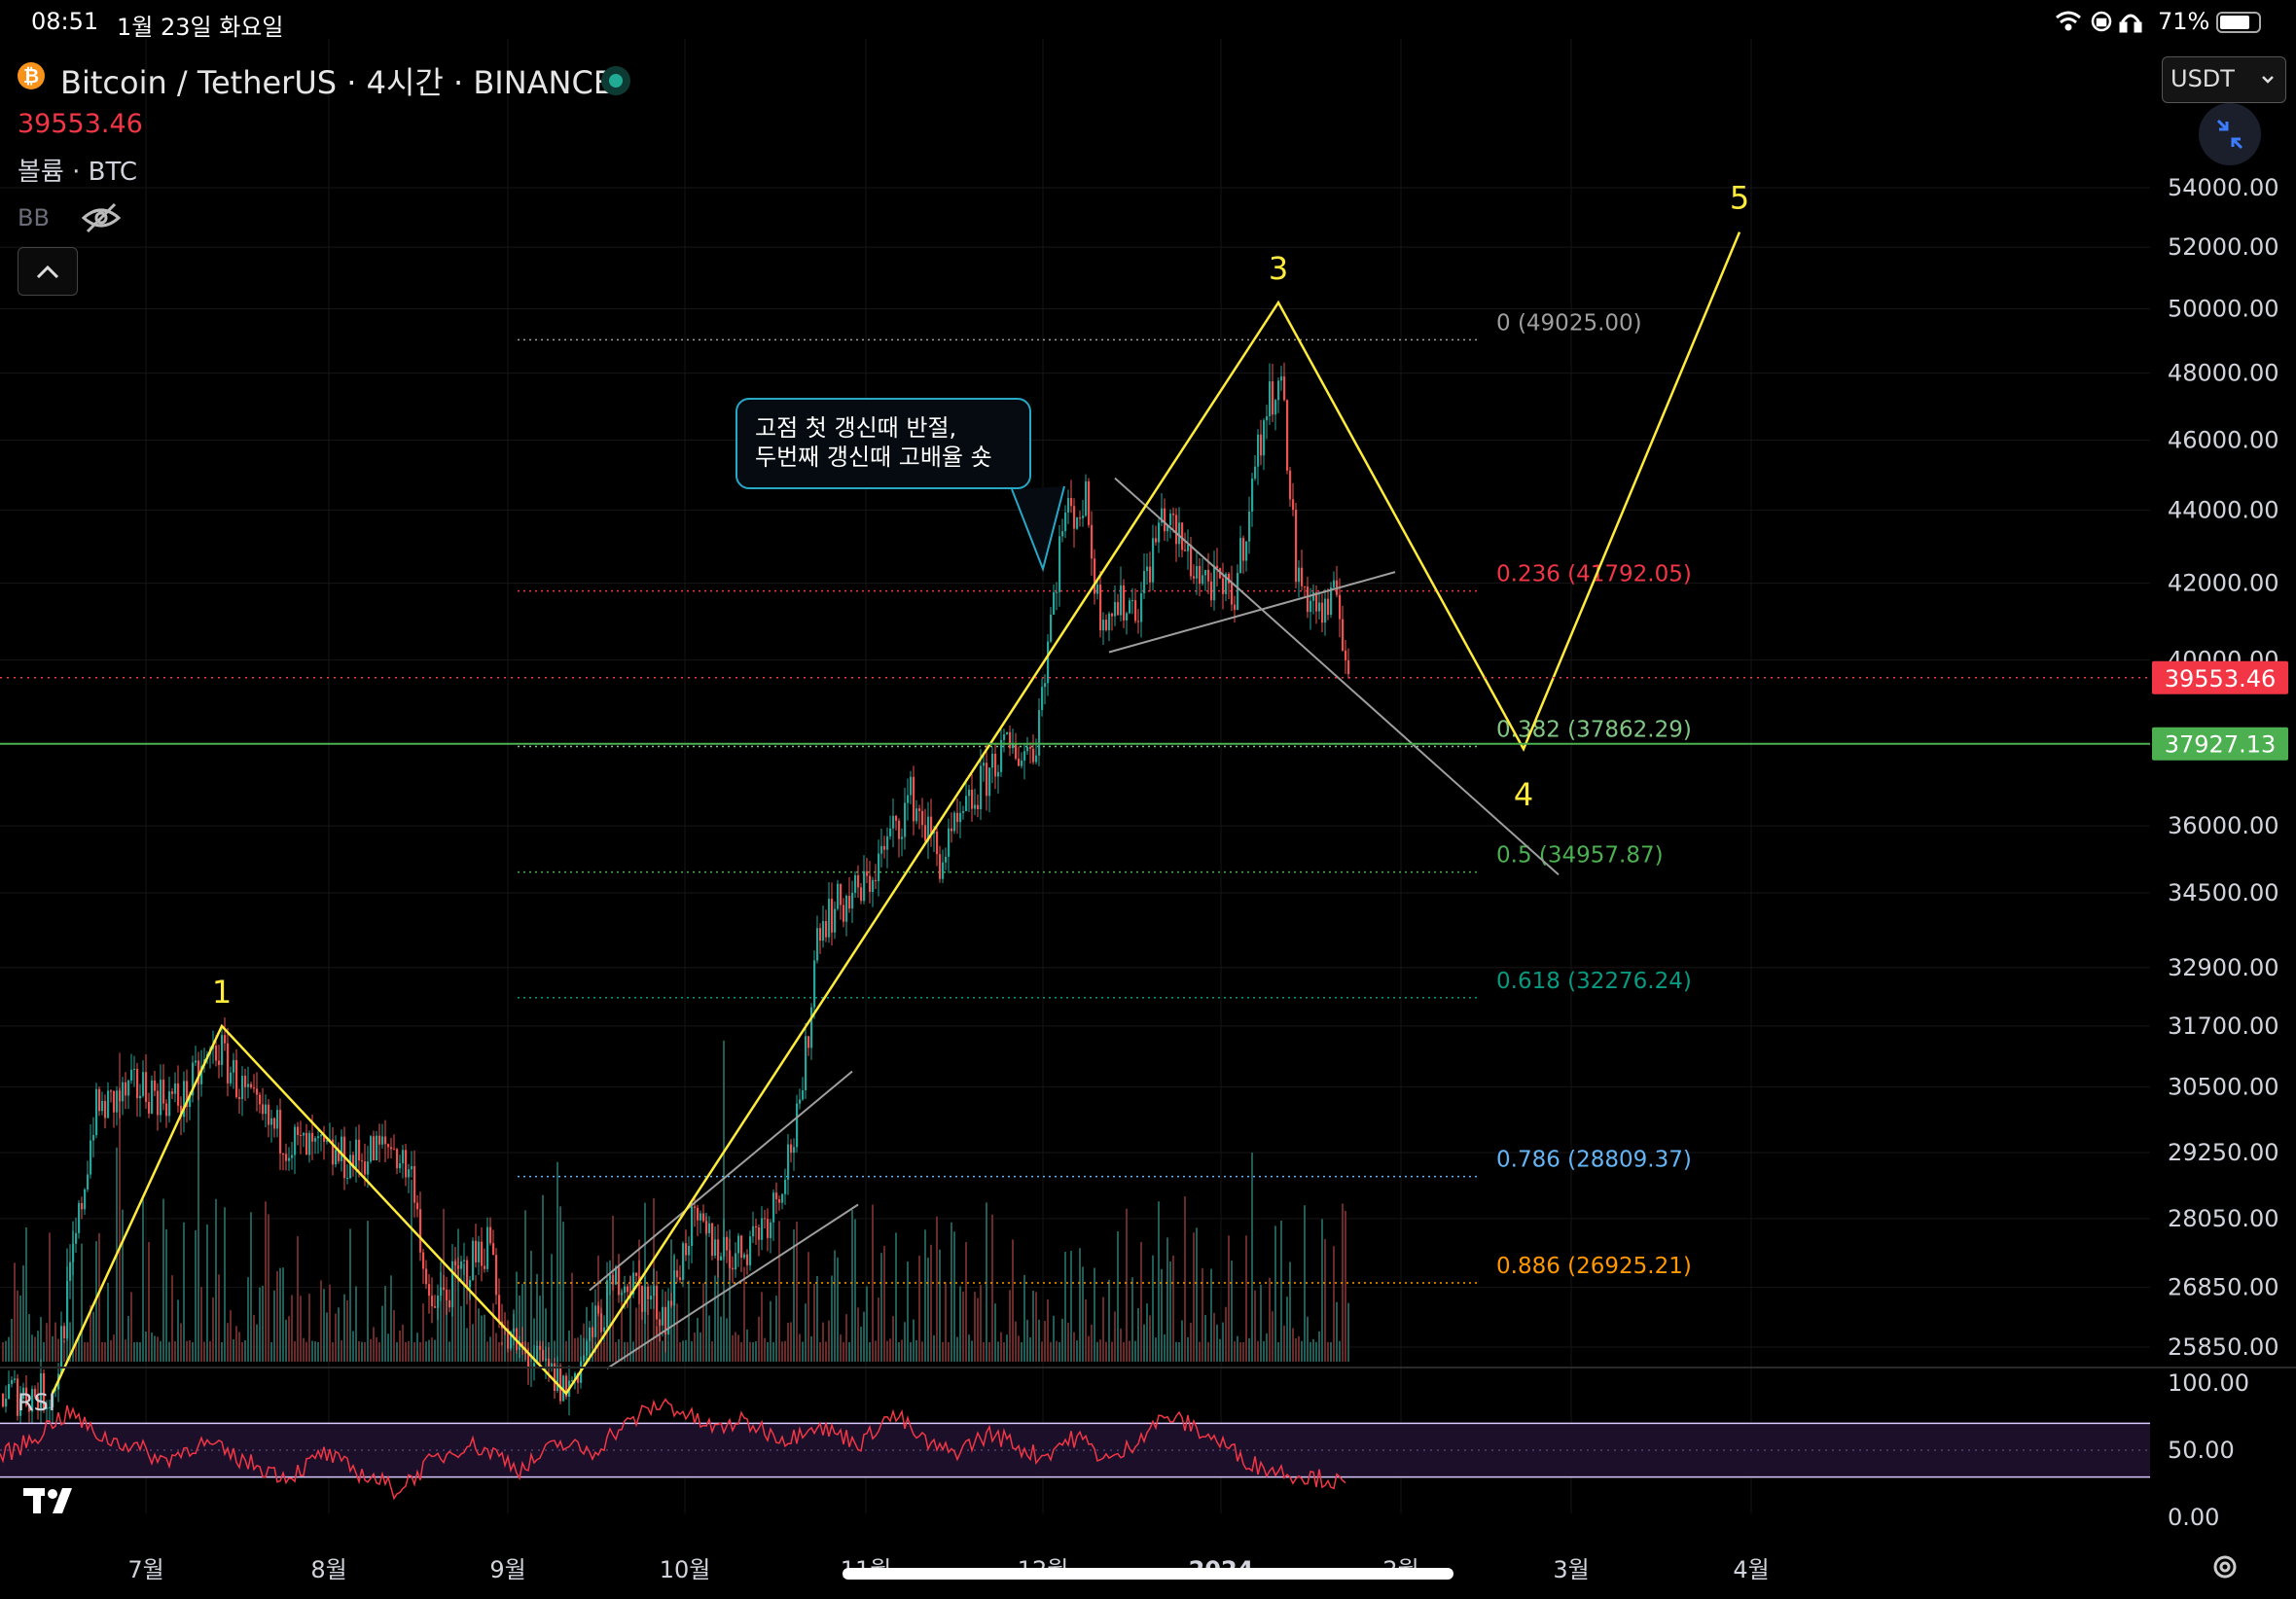  I want to click on volume-legend: 볼륨 · BTC, so click(77, 172).